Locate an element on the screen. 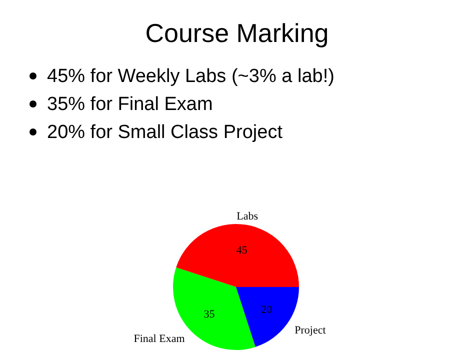 The image size is (474, 355). slice-label: Project is located at coordinates (310, 330).